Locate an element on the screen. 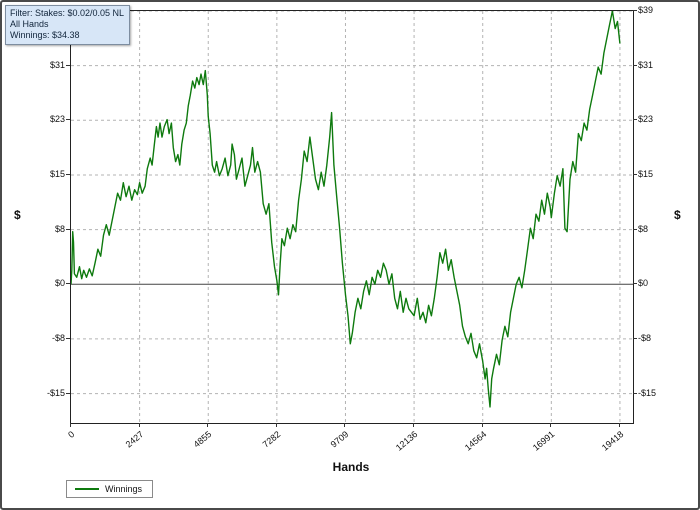  legend-line-swatch is located at coordinates (87, 489).